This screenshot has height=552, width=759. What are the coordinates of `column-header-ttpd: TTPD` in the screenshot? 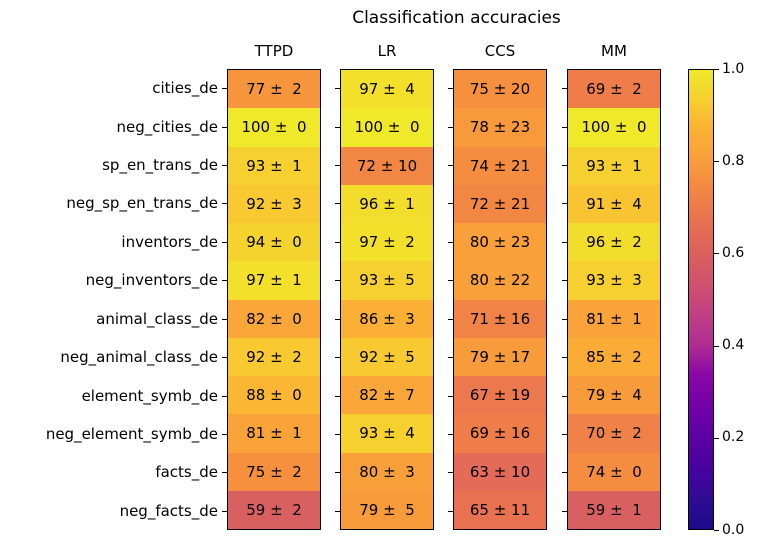 It's located at (274, 51).